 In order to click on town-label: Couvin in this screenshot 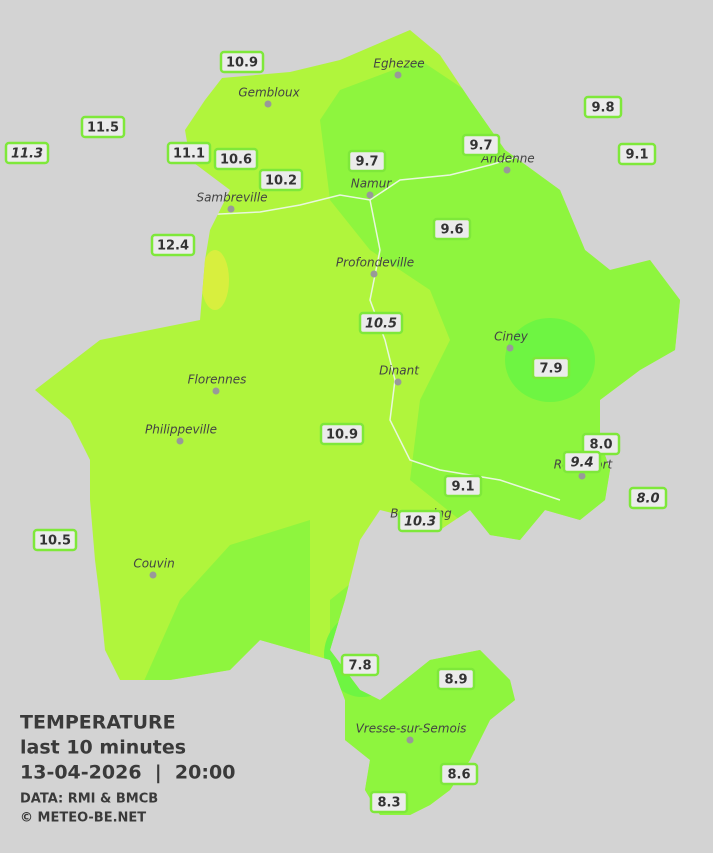, I will do `click(153, 564)`.